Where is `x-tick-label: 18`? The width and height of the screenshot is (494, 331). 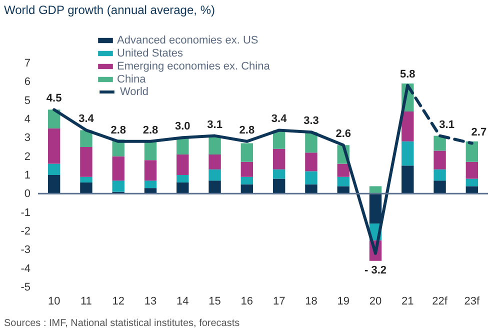 x-tick-label: 18 is located at coordinates (311, 302).